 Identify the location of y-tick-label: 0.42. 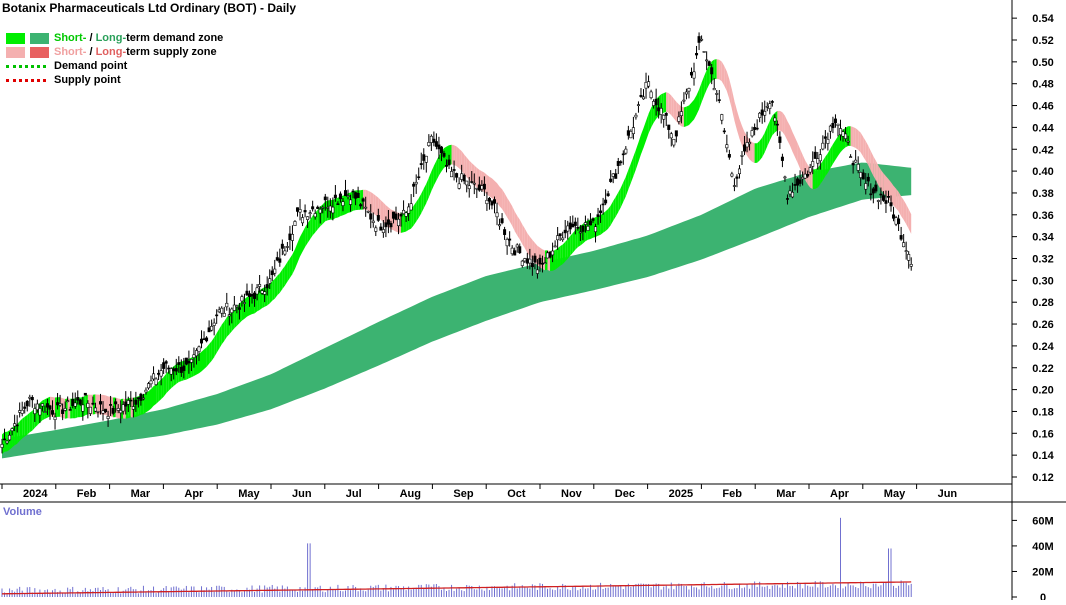
(1042, 150).